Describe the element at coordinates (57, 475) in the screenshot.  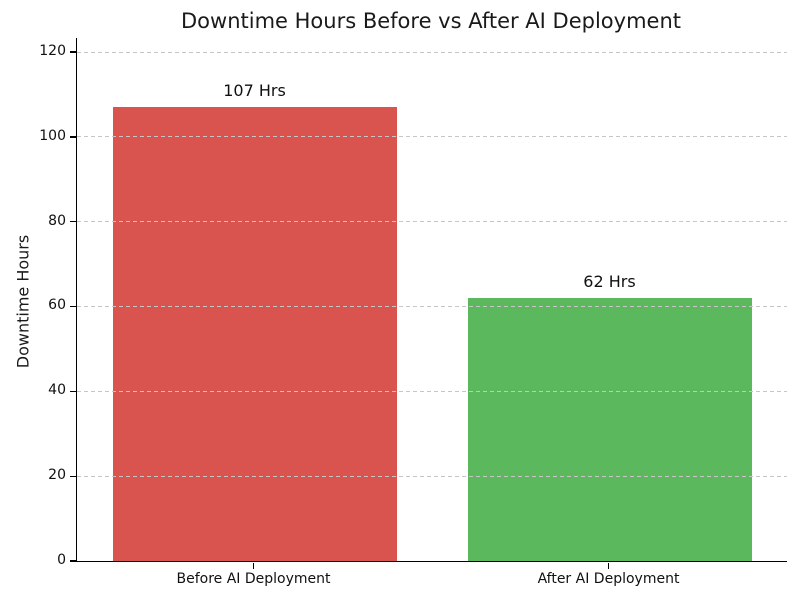
I see `y-tick-label-20: 20` at that location.